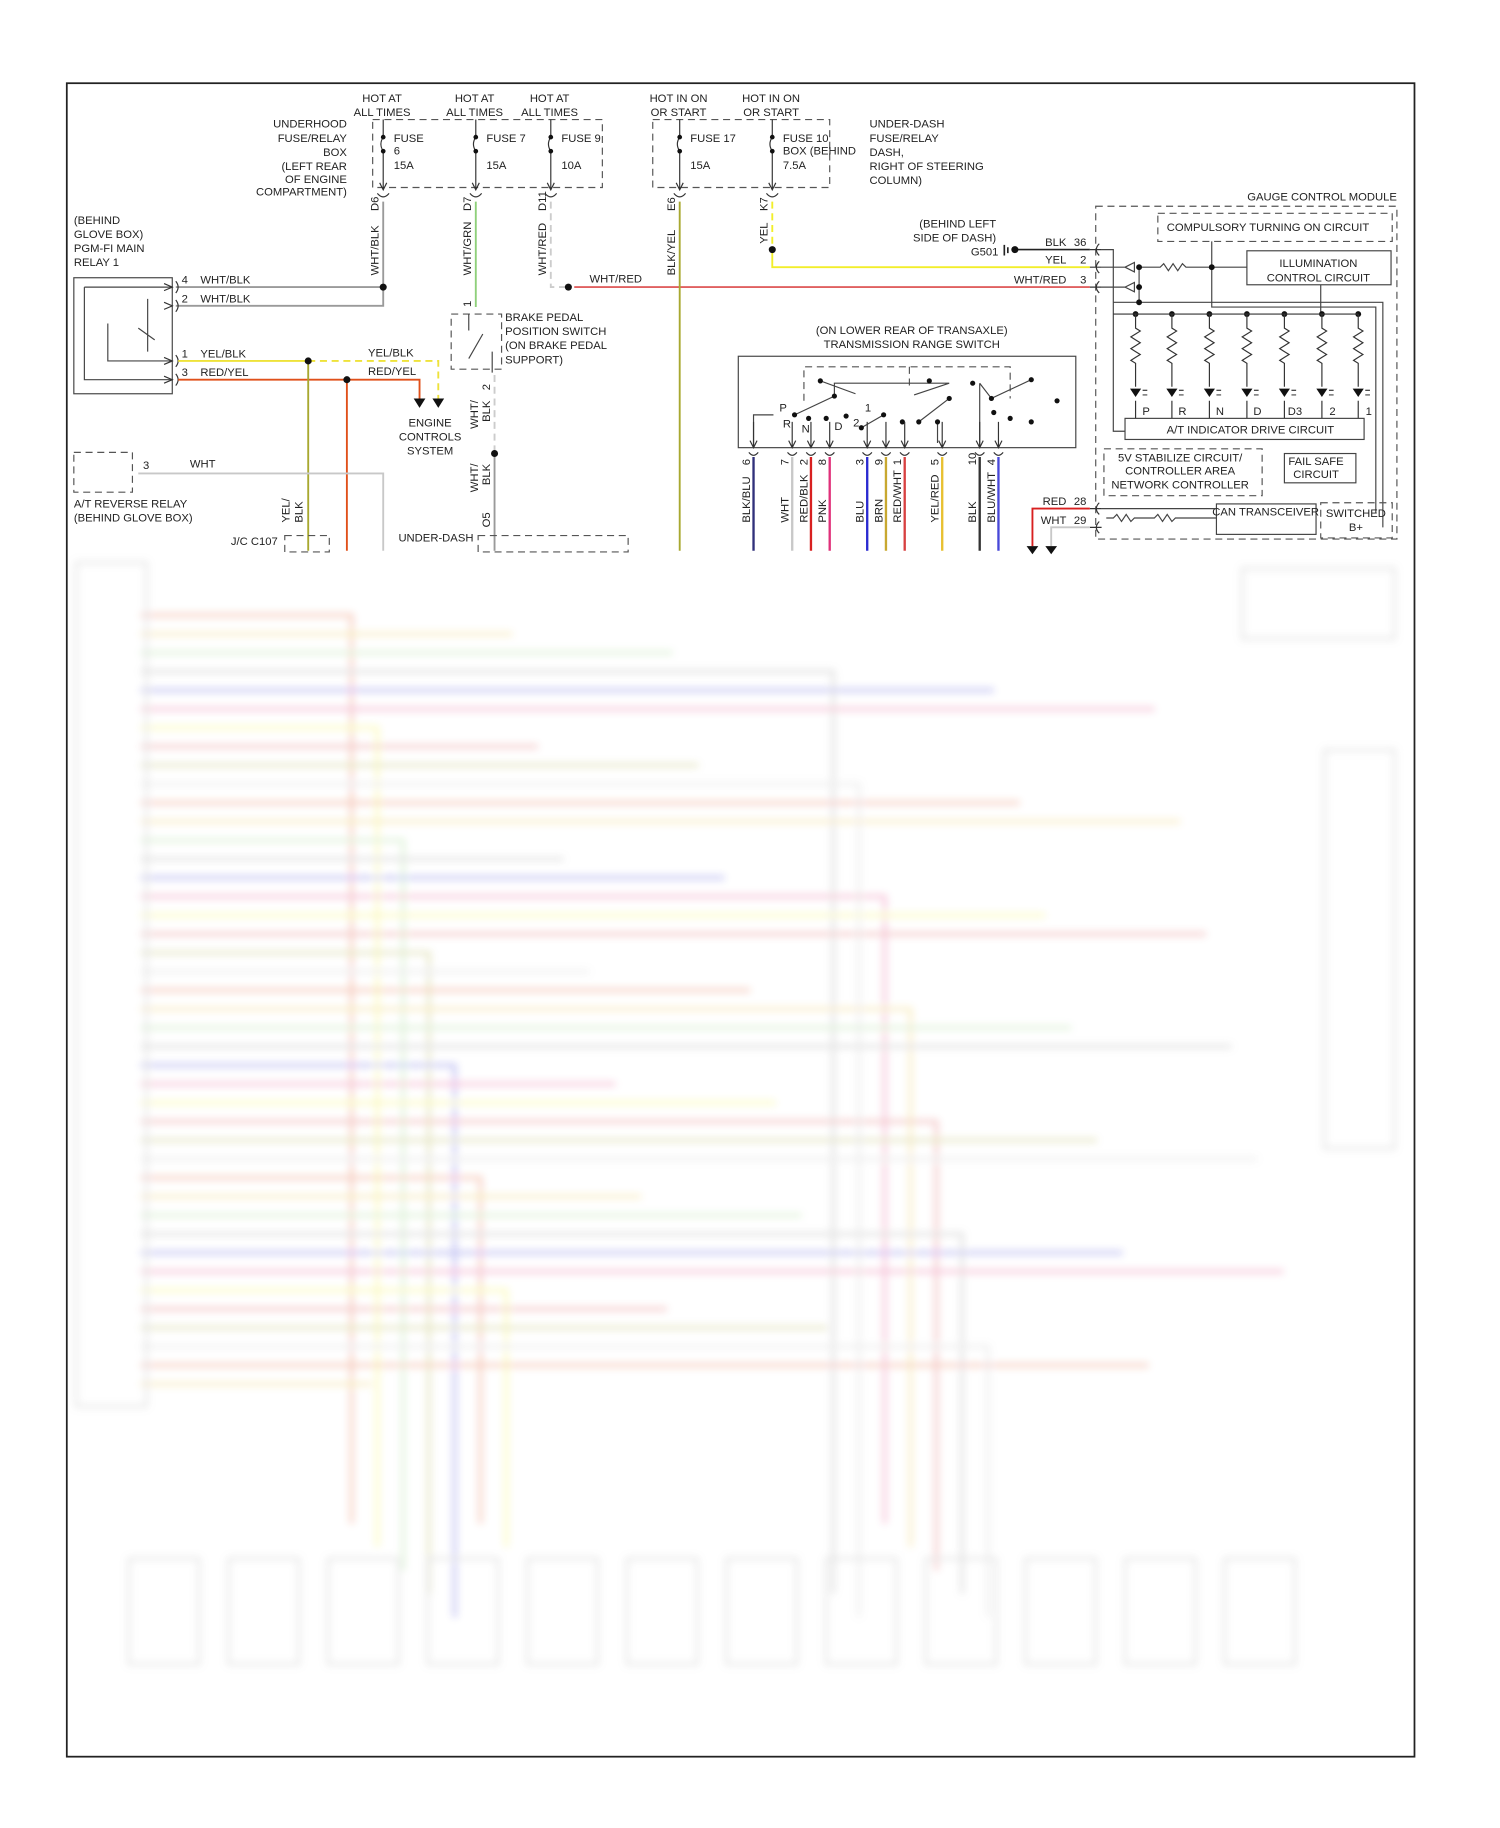  What do you see at coordinates (1356, 514) in the screenshot?
I see `switched-label: SWITCHED` at bounding box center [1356, 514].